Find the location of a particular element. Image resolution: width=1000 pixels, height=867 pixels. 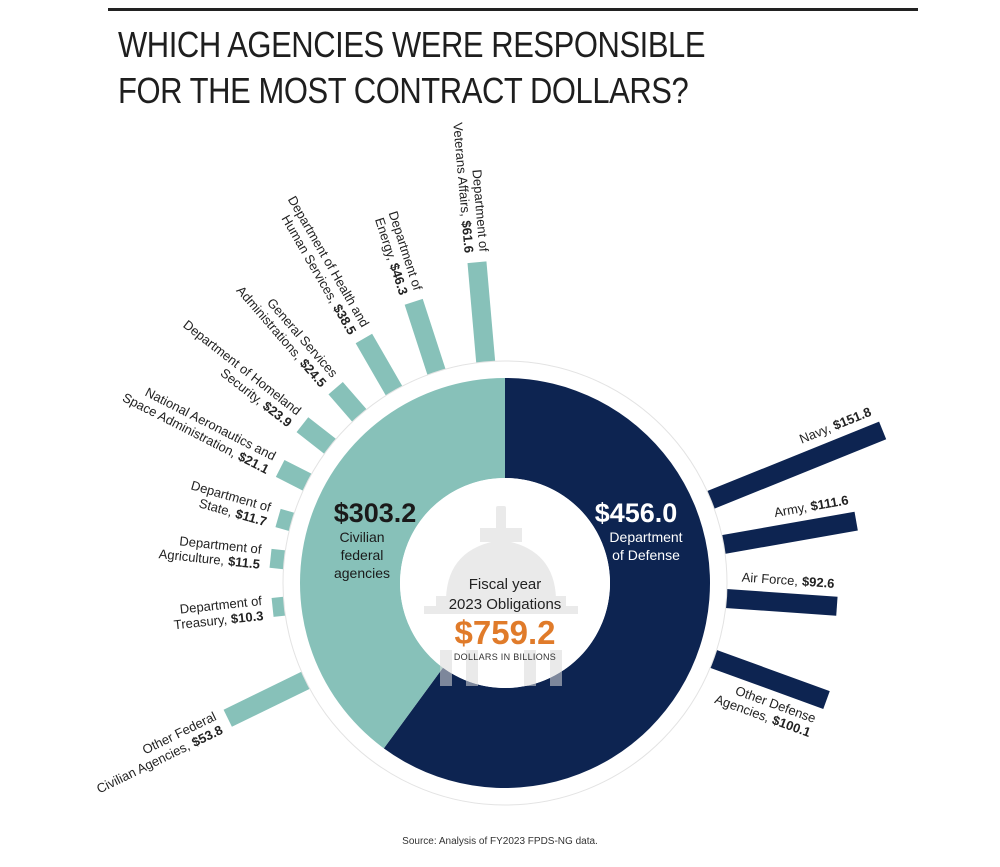

label-army: Army,$111.6 is located at coordinates (811, 506).